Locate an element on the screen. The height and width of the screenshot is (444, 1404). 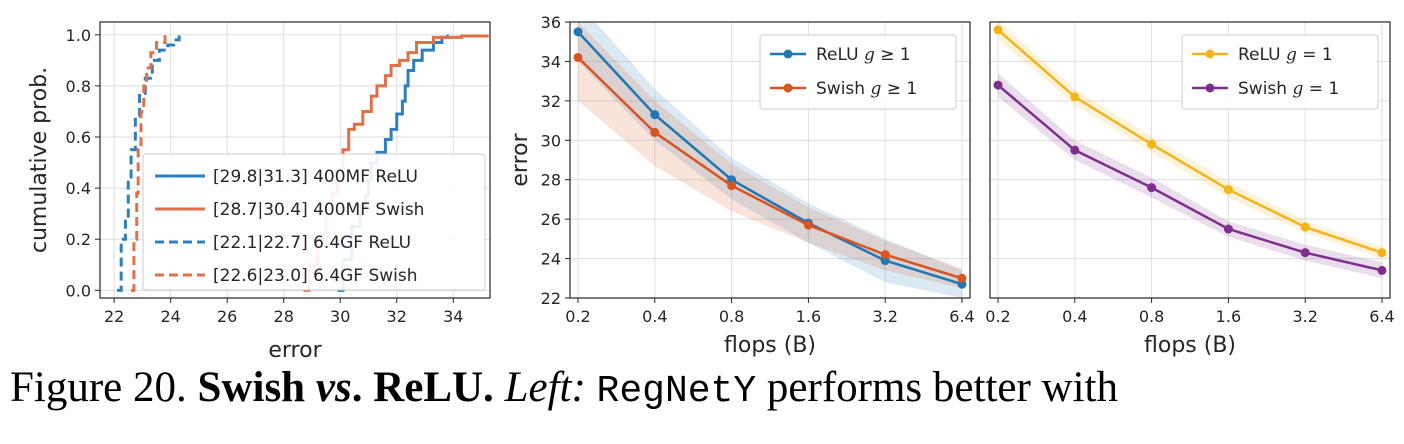
panel2-legend: ReLU g = 1 Swish g = 1 is located at coordinates (1280, 72).